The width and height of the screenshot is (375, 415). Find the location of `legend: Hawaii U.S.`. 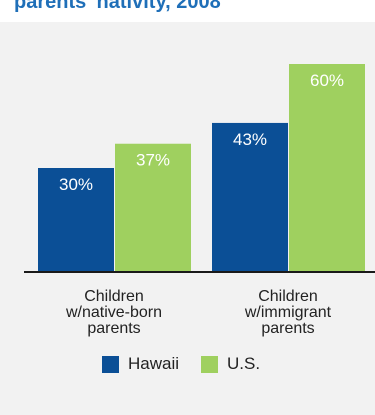

legend: Hawaii U.S. is located at coordinates (187, 364).